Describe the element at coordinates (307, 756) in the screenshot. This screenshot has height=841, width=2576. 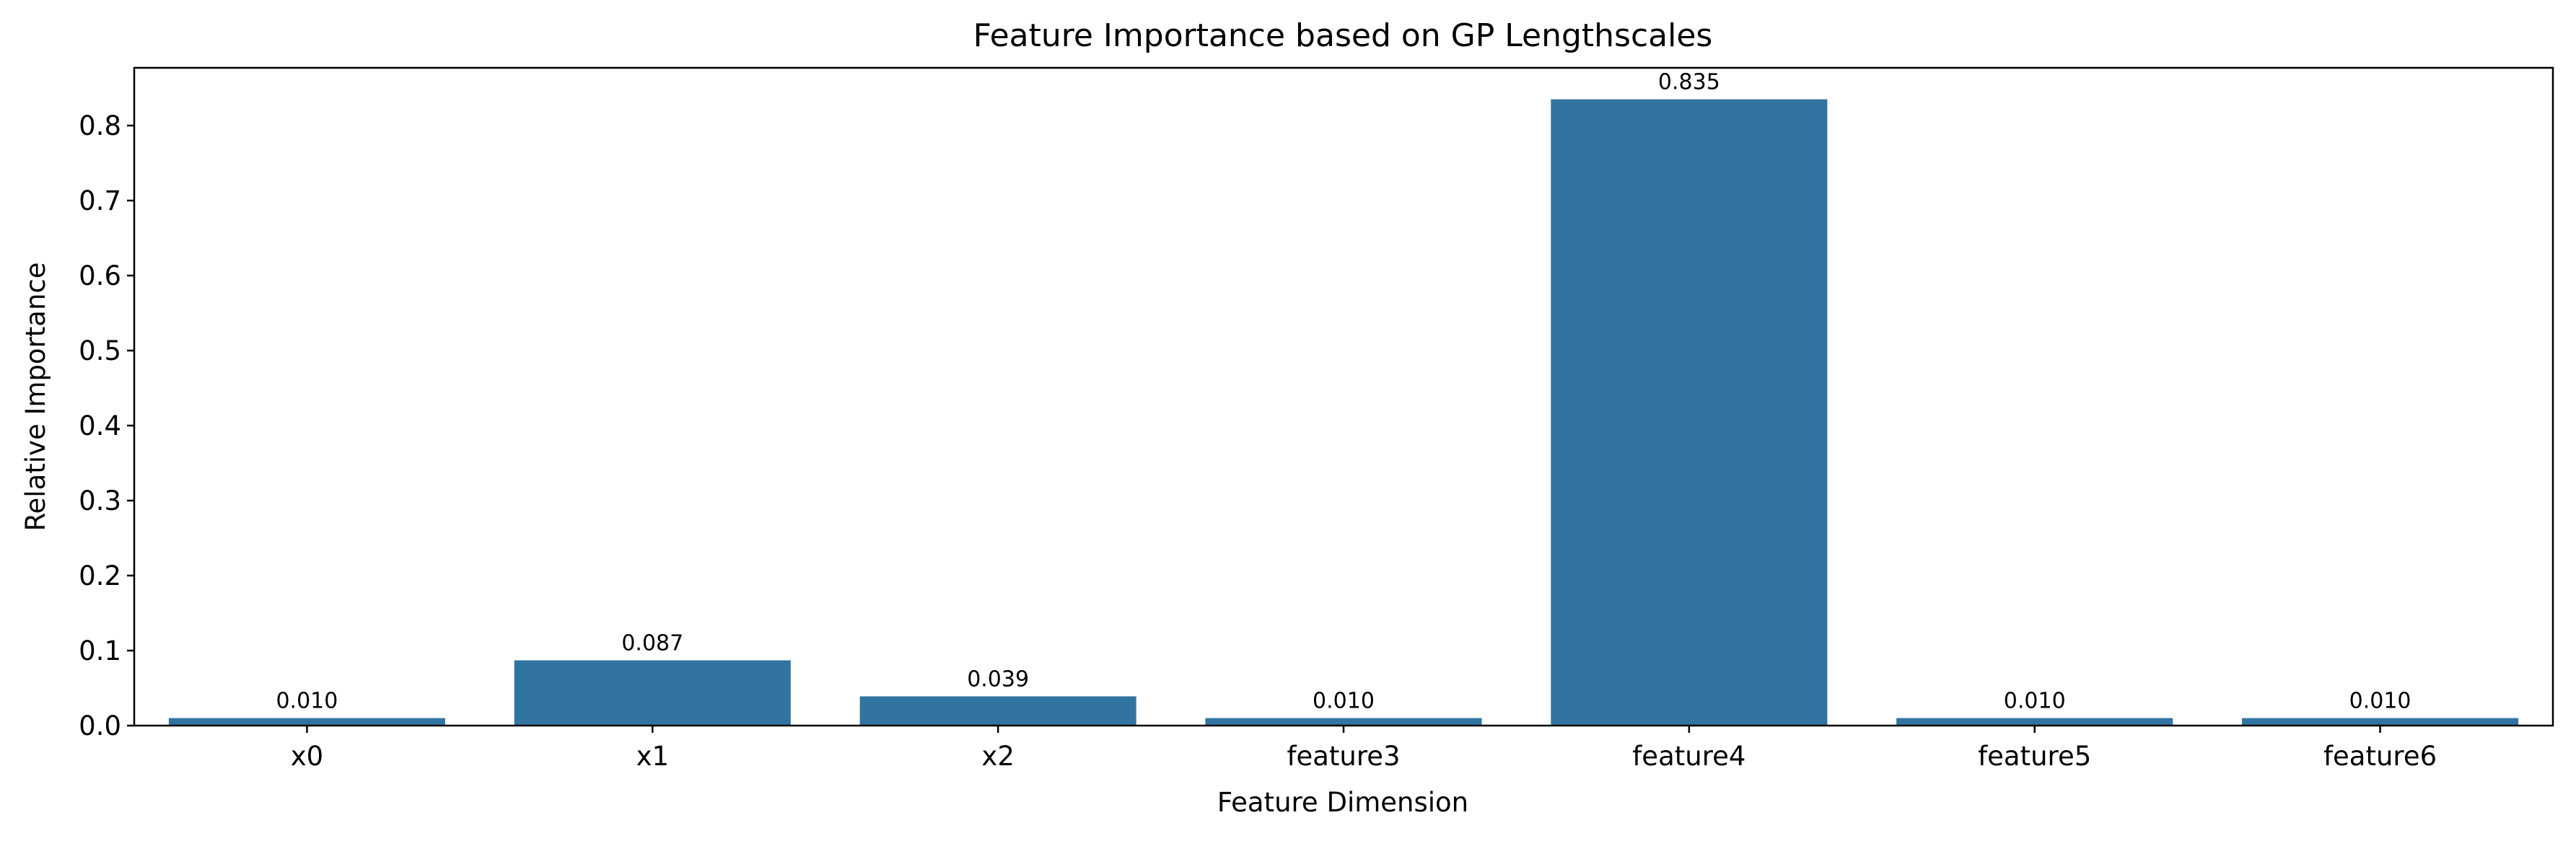
I see `x-tick-label-x0: x0` at that location.